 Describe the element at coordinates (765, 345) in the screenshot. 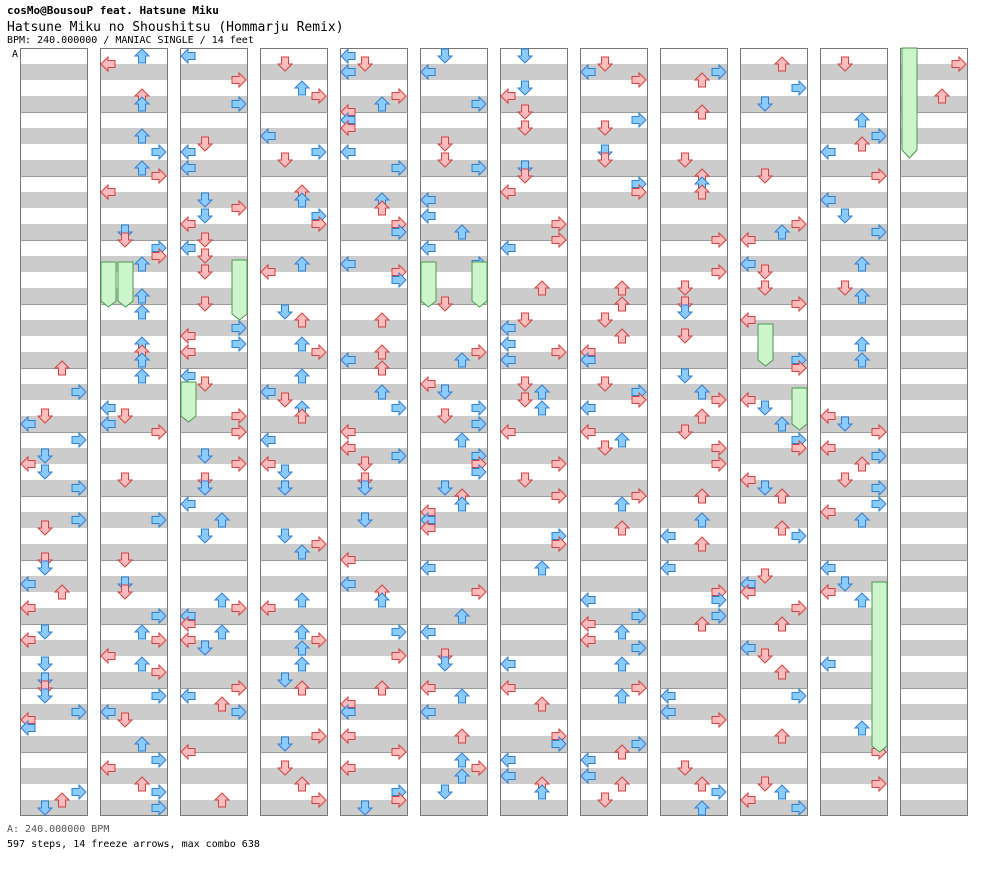

I see `freeze-arrow` at that location.